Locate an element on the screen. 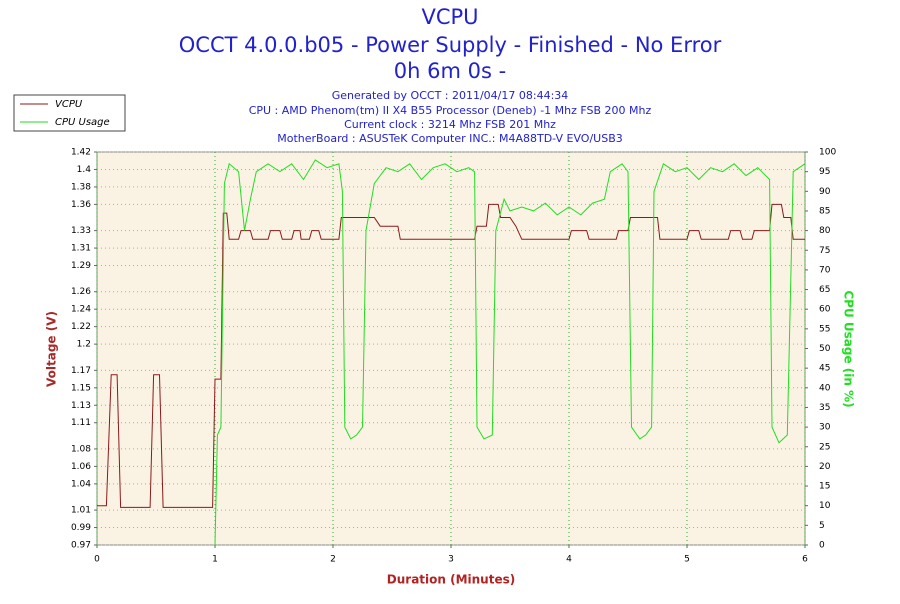 This screenshot has width=900, height=604. y-tick-label: 1.22 is located at coordinates (81, 327).